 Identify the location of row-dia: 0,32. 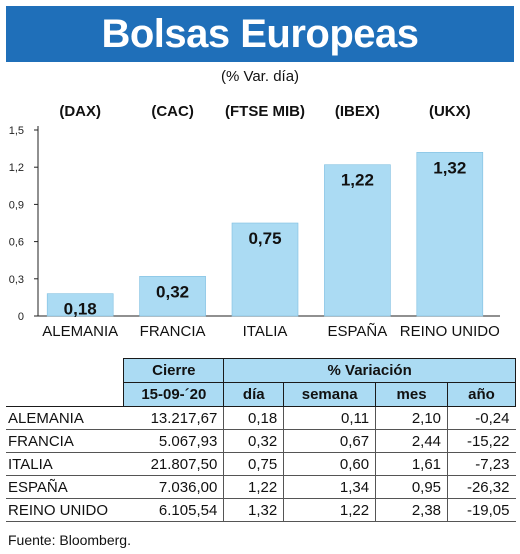
(254, 441).